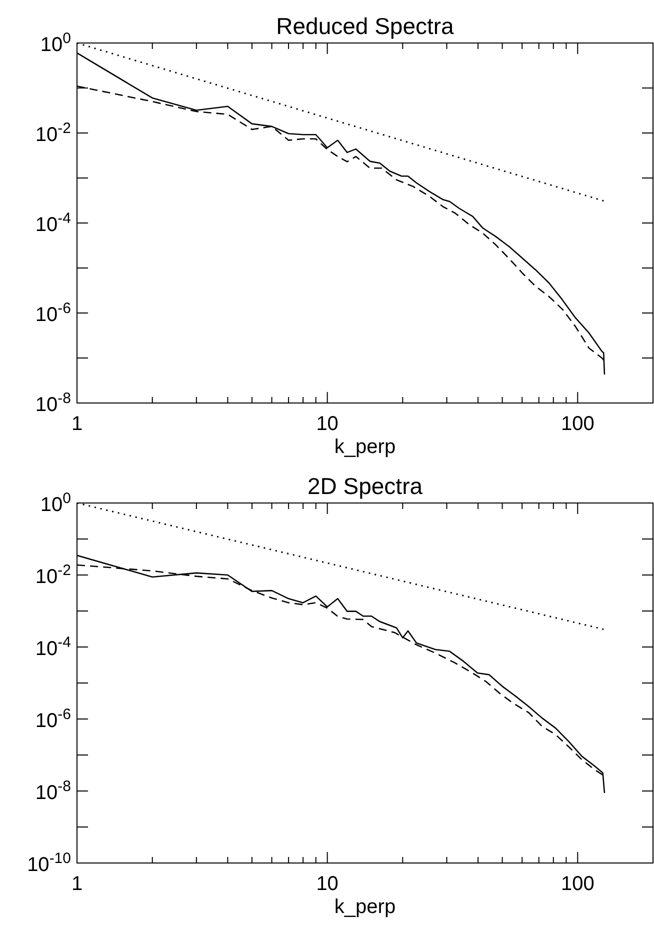 The width and height of the screenshot is (654, 927). Describe the element at coordinates (49, 863) in the screenshot. I see `y-tick-label: 10$^{-10}$` at that location.